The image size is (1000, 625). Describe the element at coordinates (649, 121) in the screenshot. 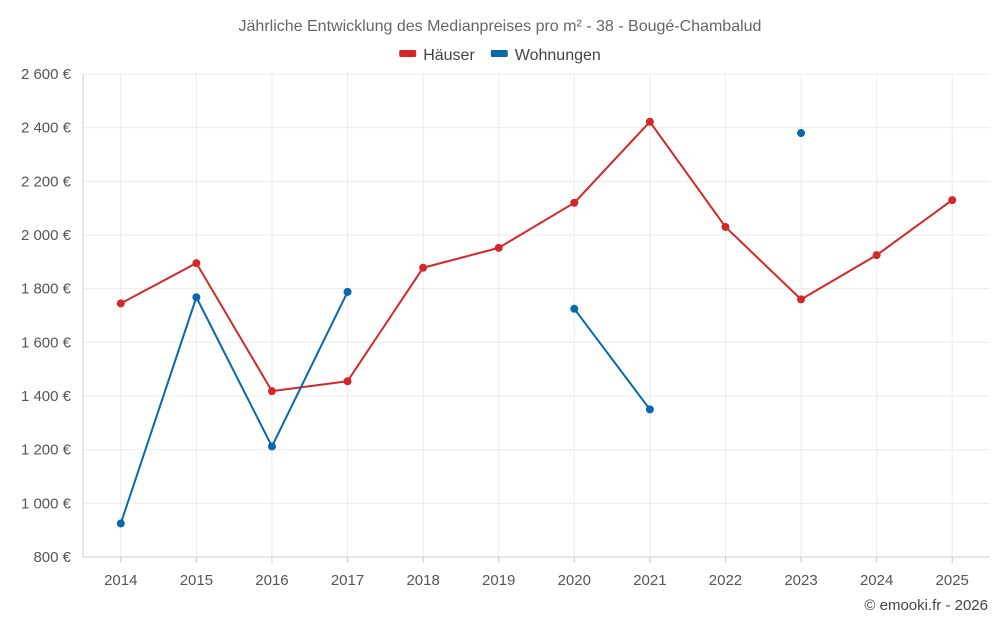

I see `data-point-haeuser-2021` at that location.